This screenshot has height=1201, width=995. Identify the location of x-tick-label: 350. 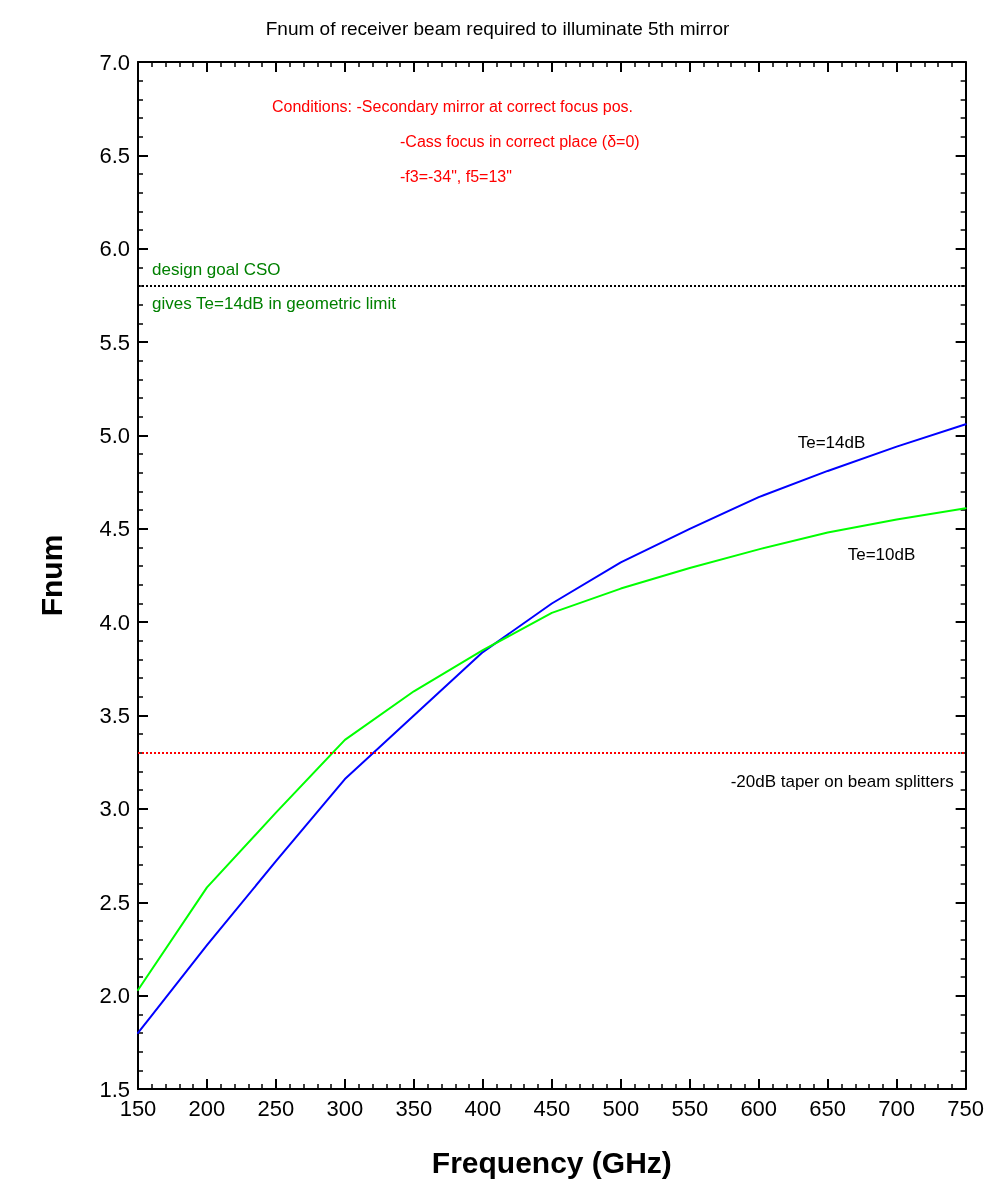
(414, 1108).